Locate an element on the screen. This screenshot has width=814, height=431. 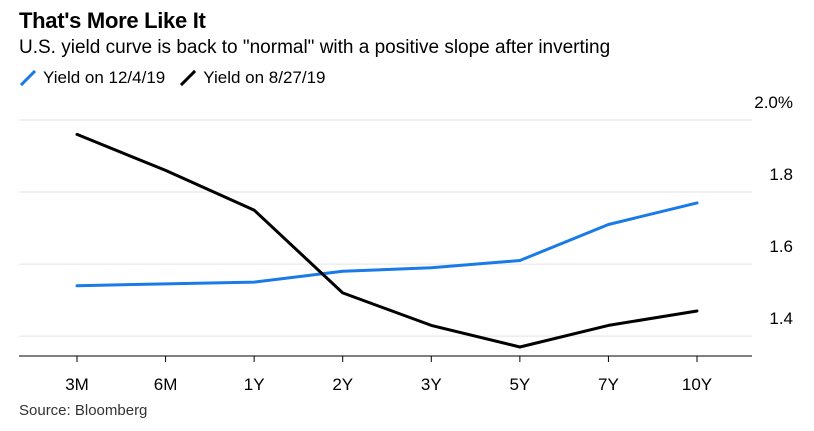
legend-item-series-2: Yield on 8/27/19 is located at coordinates (252, 78).